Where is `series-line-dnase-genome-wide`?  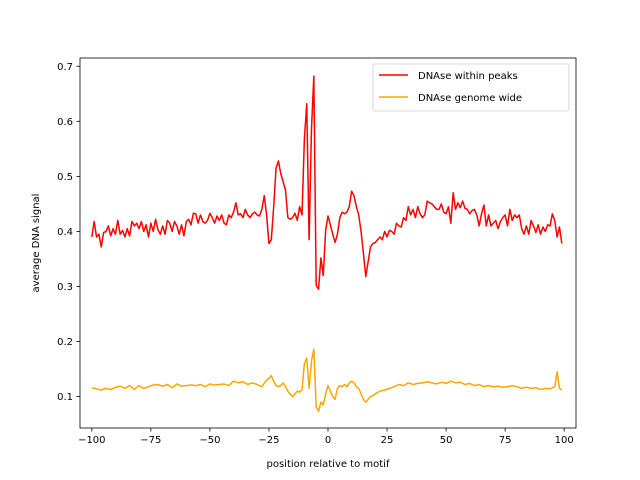
series-line-dnase-genome-wide is located at coordinates (327, 380).